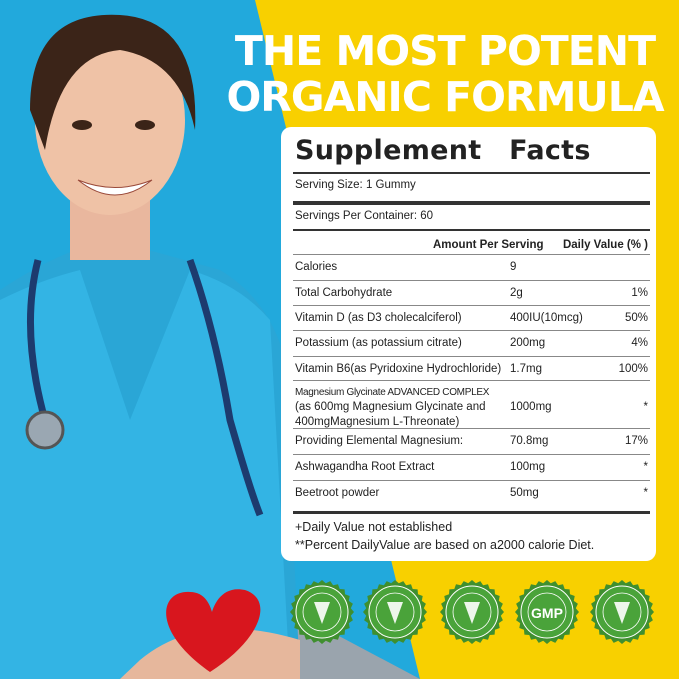 Image resolution: width=679 pixels, height=679 pixels. Describe the element at coordinates (316, 267) in the screenshot. I see `nutrient-name: Calories` at that location.